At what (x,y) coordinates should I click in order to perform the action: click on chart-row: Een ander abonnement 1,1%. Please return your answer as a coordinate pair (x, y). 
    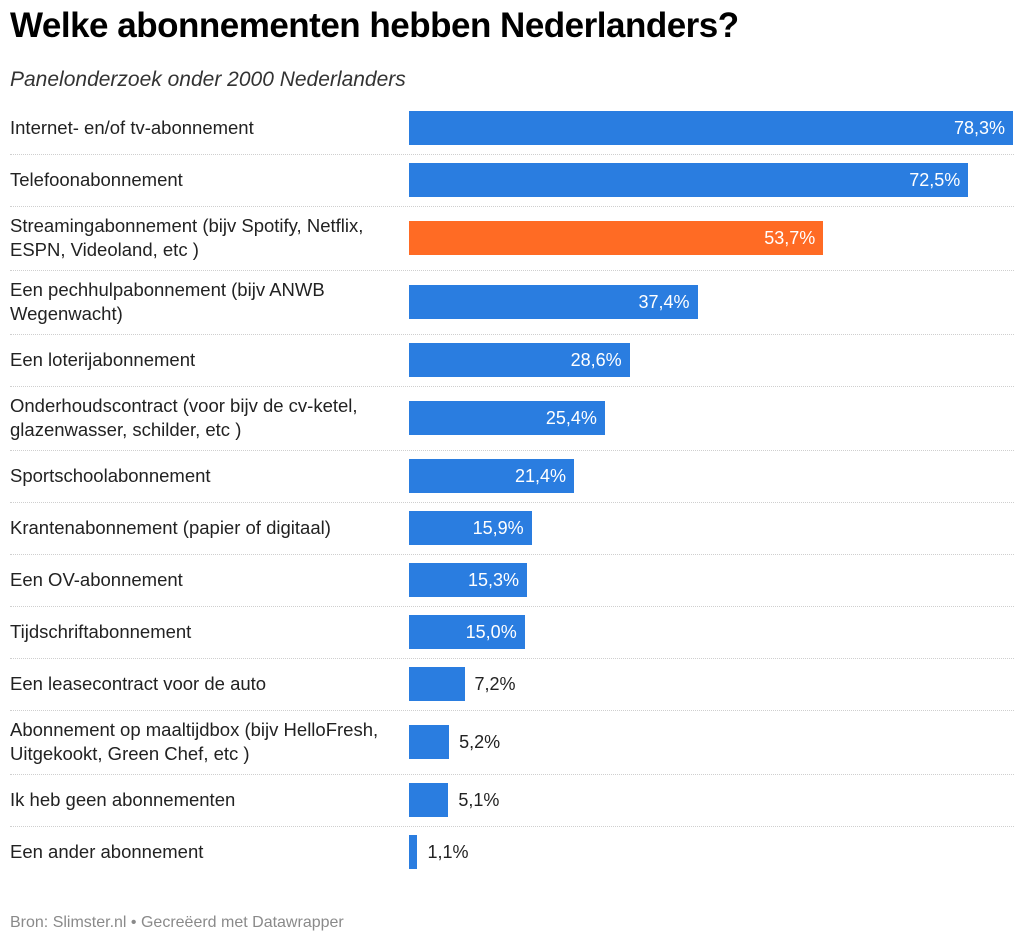
    Looking at the image, I should click on (512, 852).